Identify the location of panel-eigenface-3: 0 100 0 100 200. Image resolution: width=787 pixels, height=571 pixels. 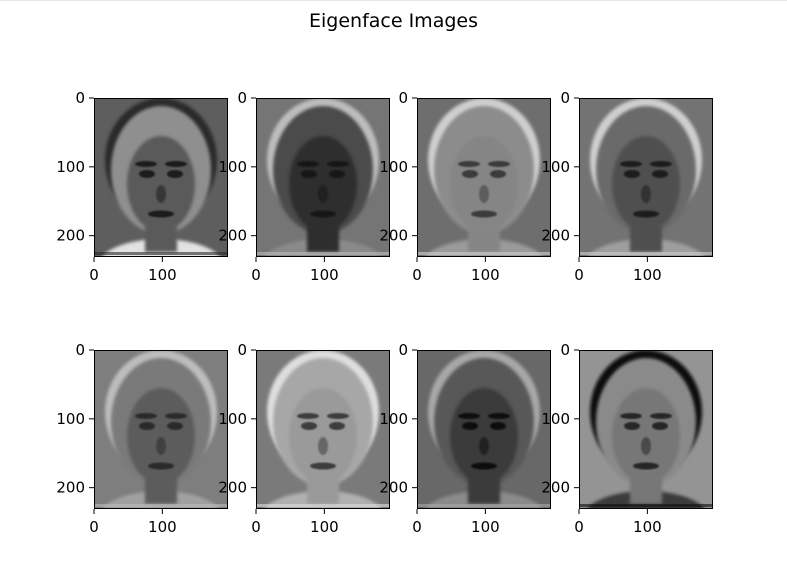
(465, 190).